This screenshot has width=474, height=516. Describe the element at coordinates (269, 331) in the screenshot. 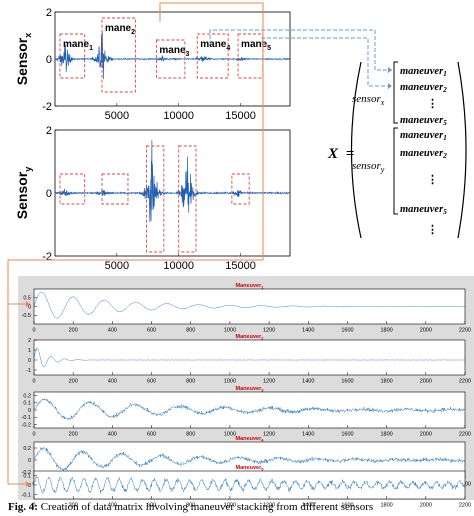

I see `x-tick-label: 1200` at that location.